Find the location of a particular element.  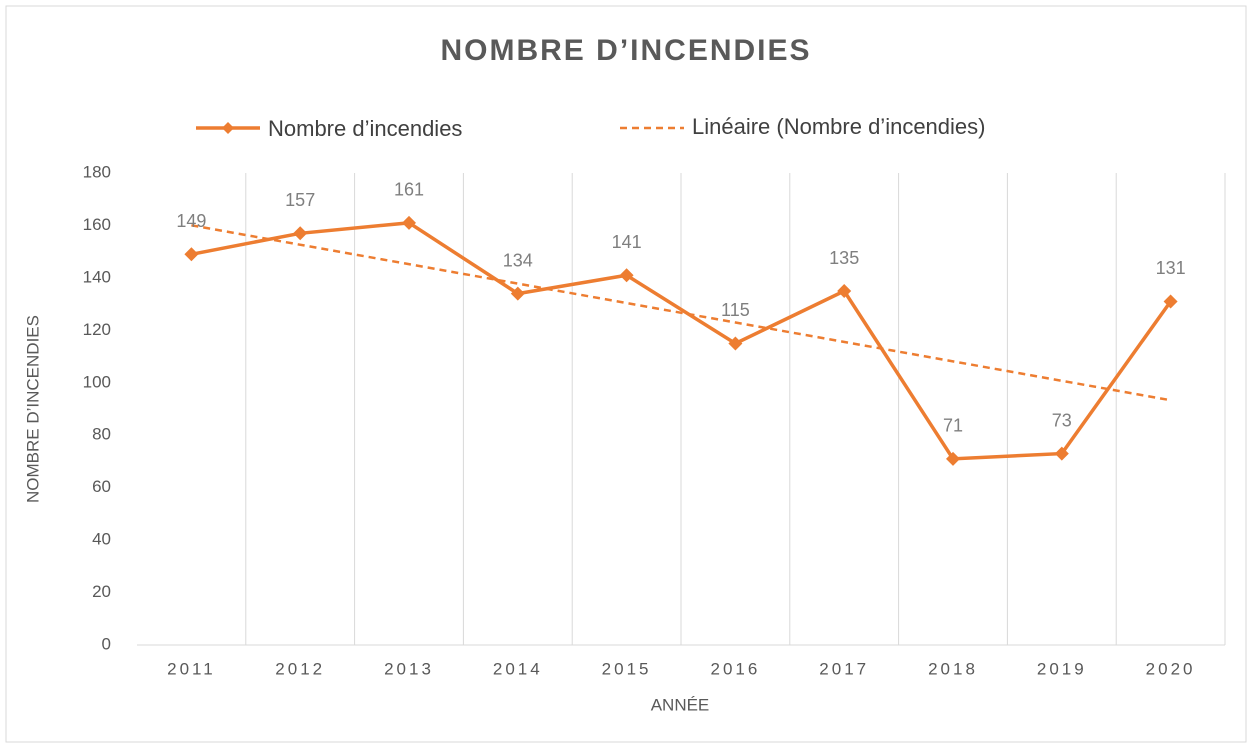

x-tick-label: 2020 is located at coordinates (1171, 668).